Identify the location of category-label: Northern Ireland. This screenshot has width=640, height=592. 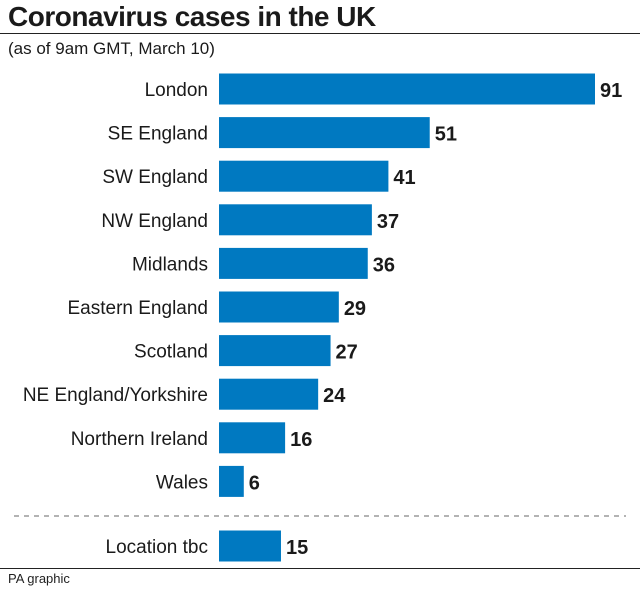
(139, 439).